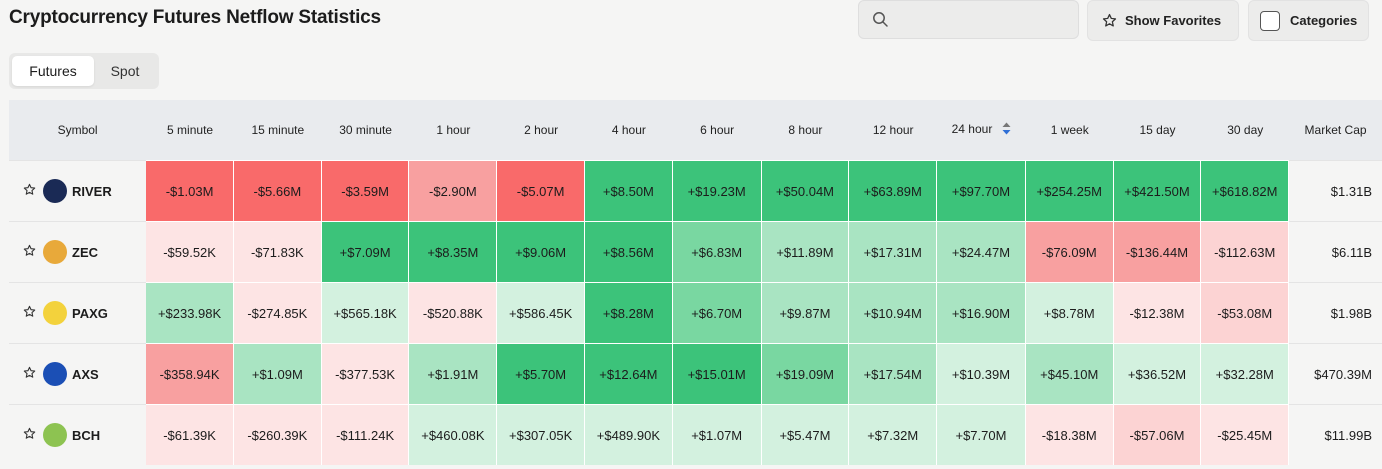 The height and width of the screenshot is (469, 1382). I want to click on netflow-cell: -$111.24K, so click(365, 434).